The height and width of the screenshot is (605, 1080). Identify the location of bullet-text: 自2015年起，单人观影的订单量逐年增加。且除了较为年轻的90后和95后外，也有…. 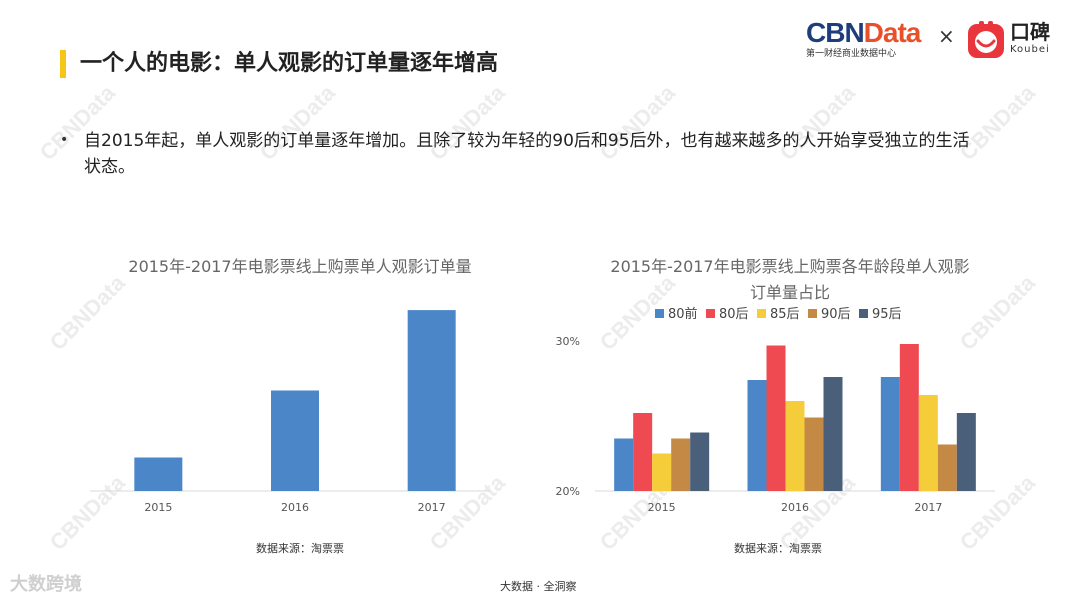
(527, 154).